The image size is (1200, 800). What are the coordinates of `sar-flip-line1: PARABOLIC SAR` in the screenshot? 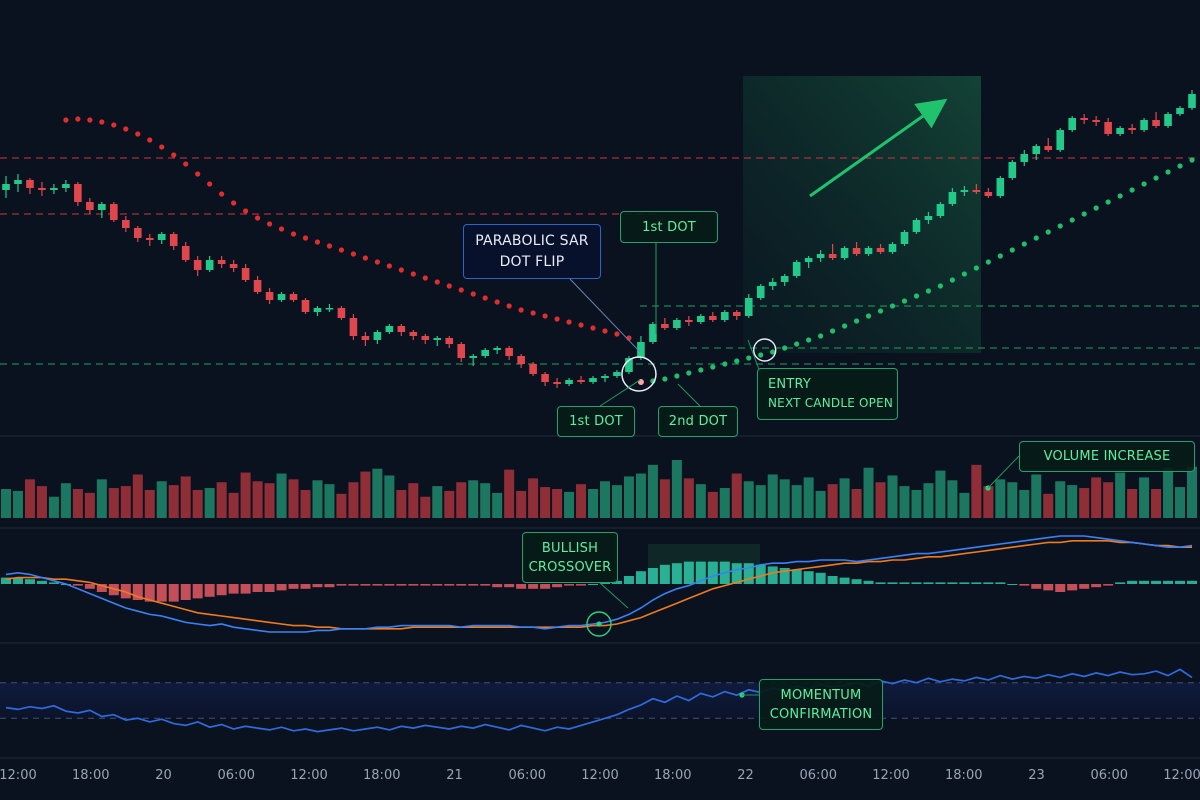 It's located at (532, 240).